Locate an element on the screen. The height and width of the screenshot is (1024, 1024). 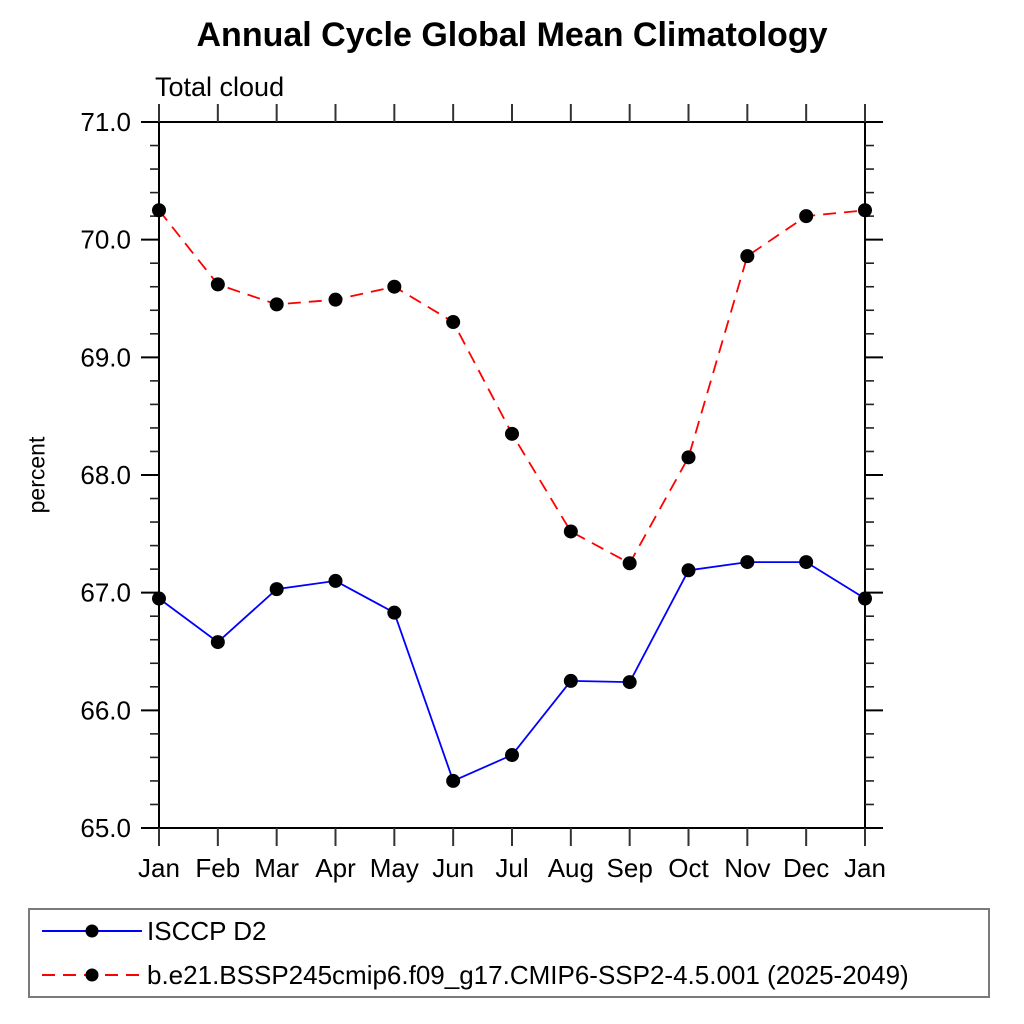
legend-label-isccp-d2: ISCCP D2 is located at coordinates (207, 931).